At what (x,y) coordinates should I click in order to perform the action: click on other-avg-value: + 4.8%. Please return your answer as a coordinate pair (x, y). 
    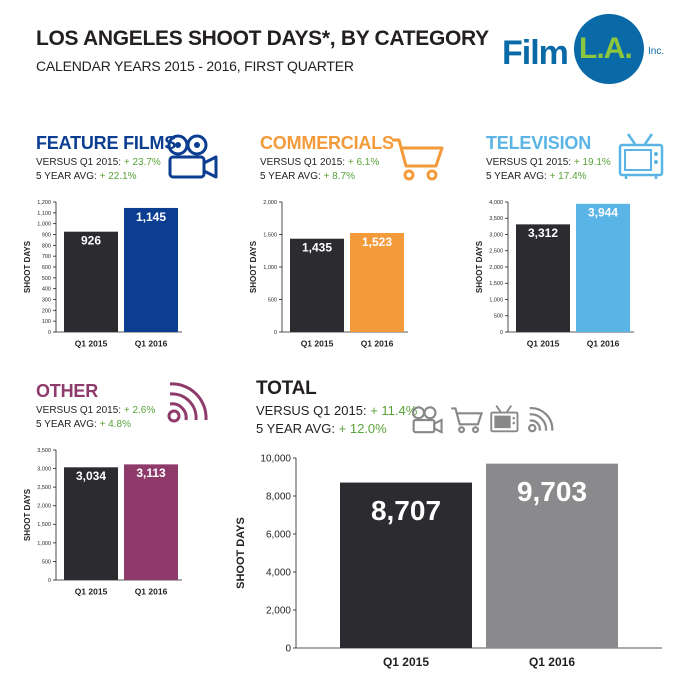
    Looking at the image, I should click on (115, 424).